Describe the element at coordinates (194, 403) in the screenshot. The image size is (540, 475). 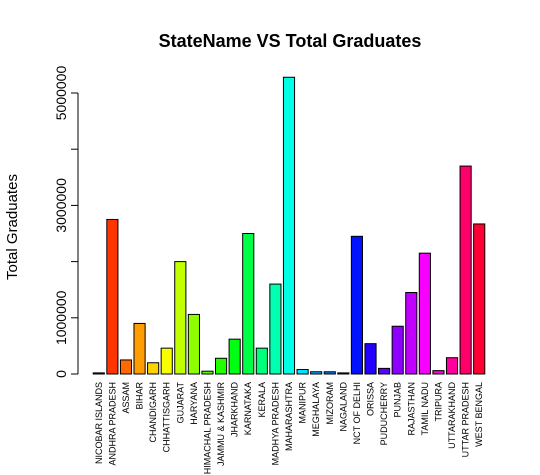
I see `x-tick-label-haryana: HARYANA` at that location.